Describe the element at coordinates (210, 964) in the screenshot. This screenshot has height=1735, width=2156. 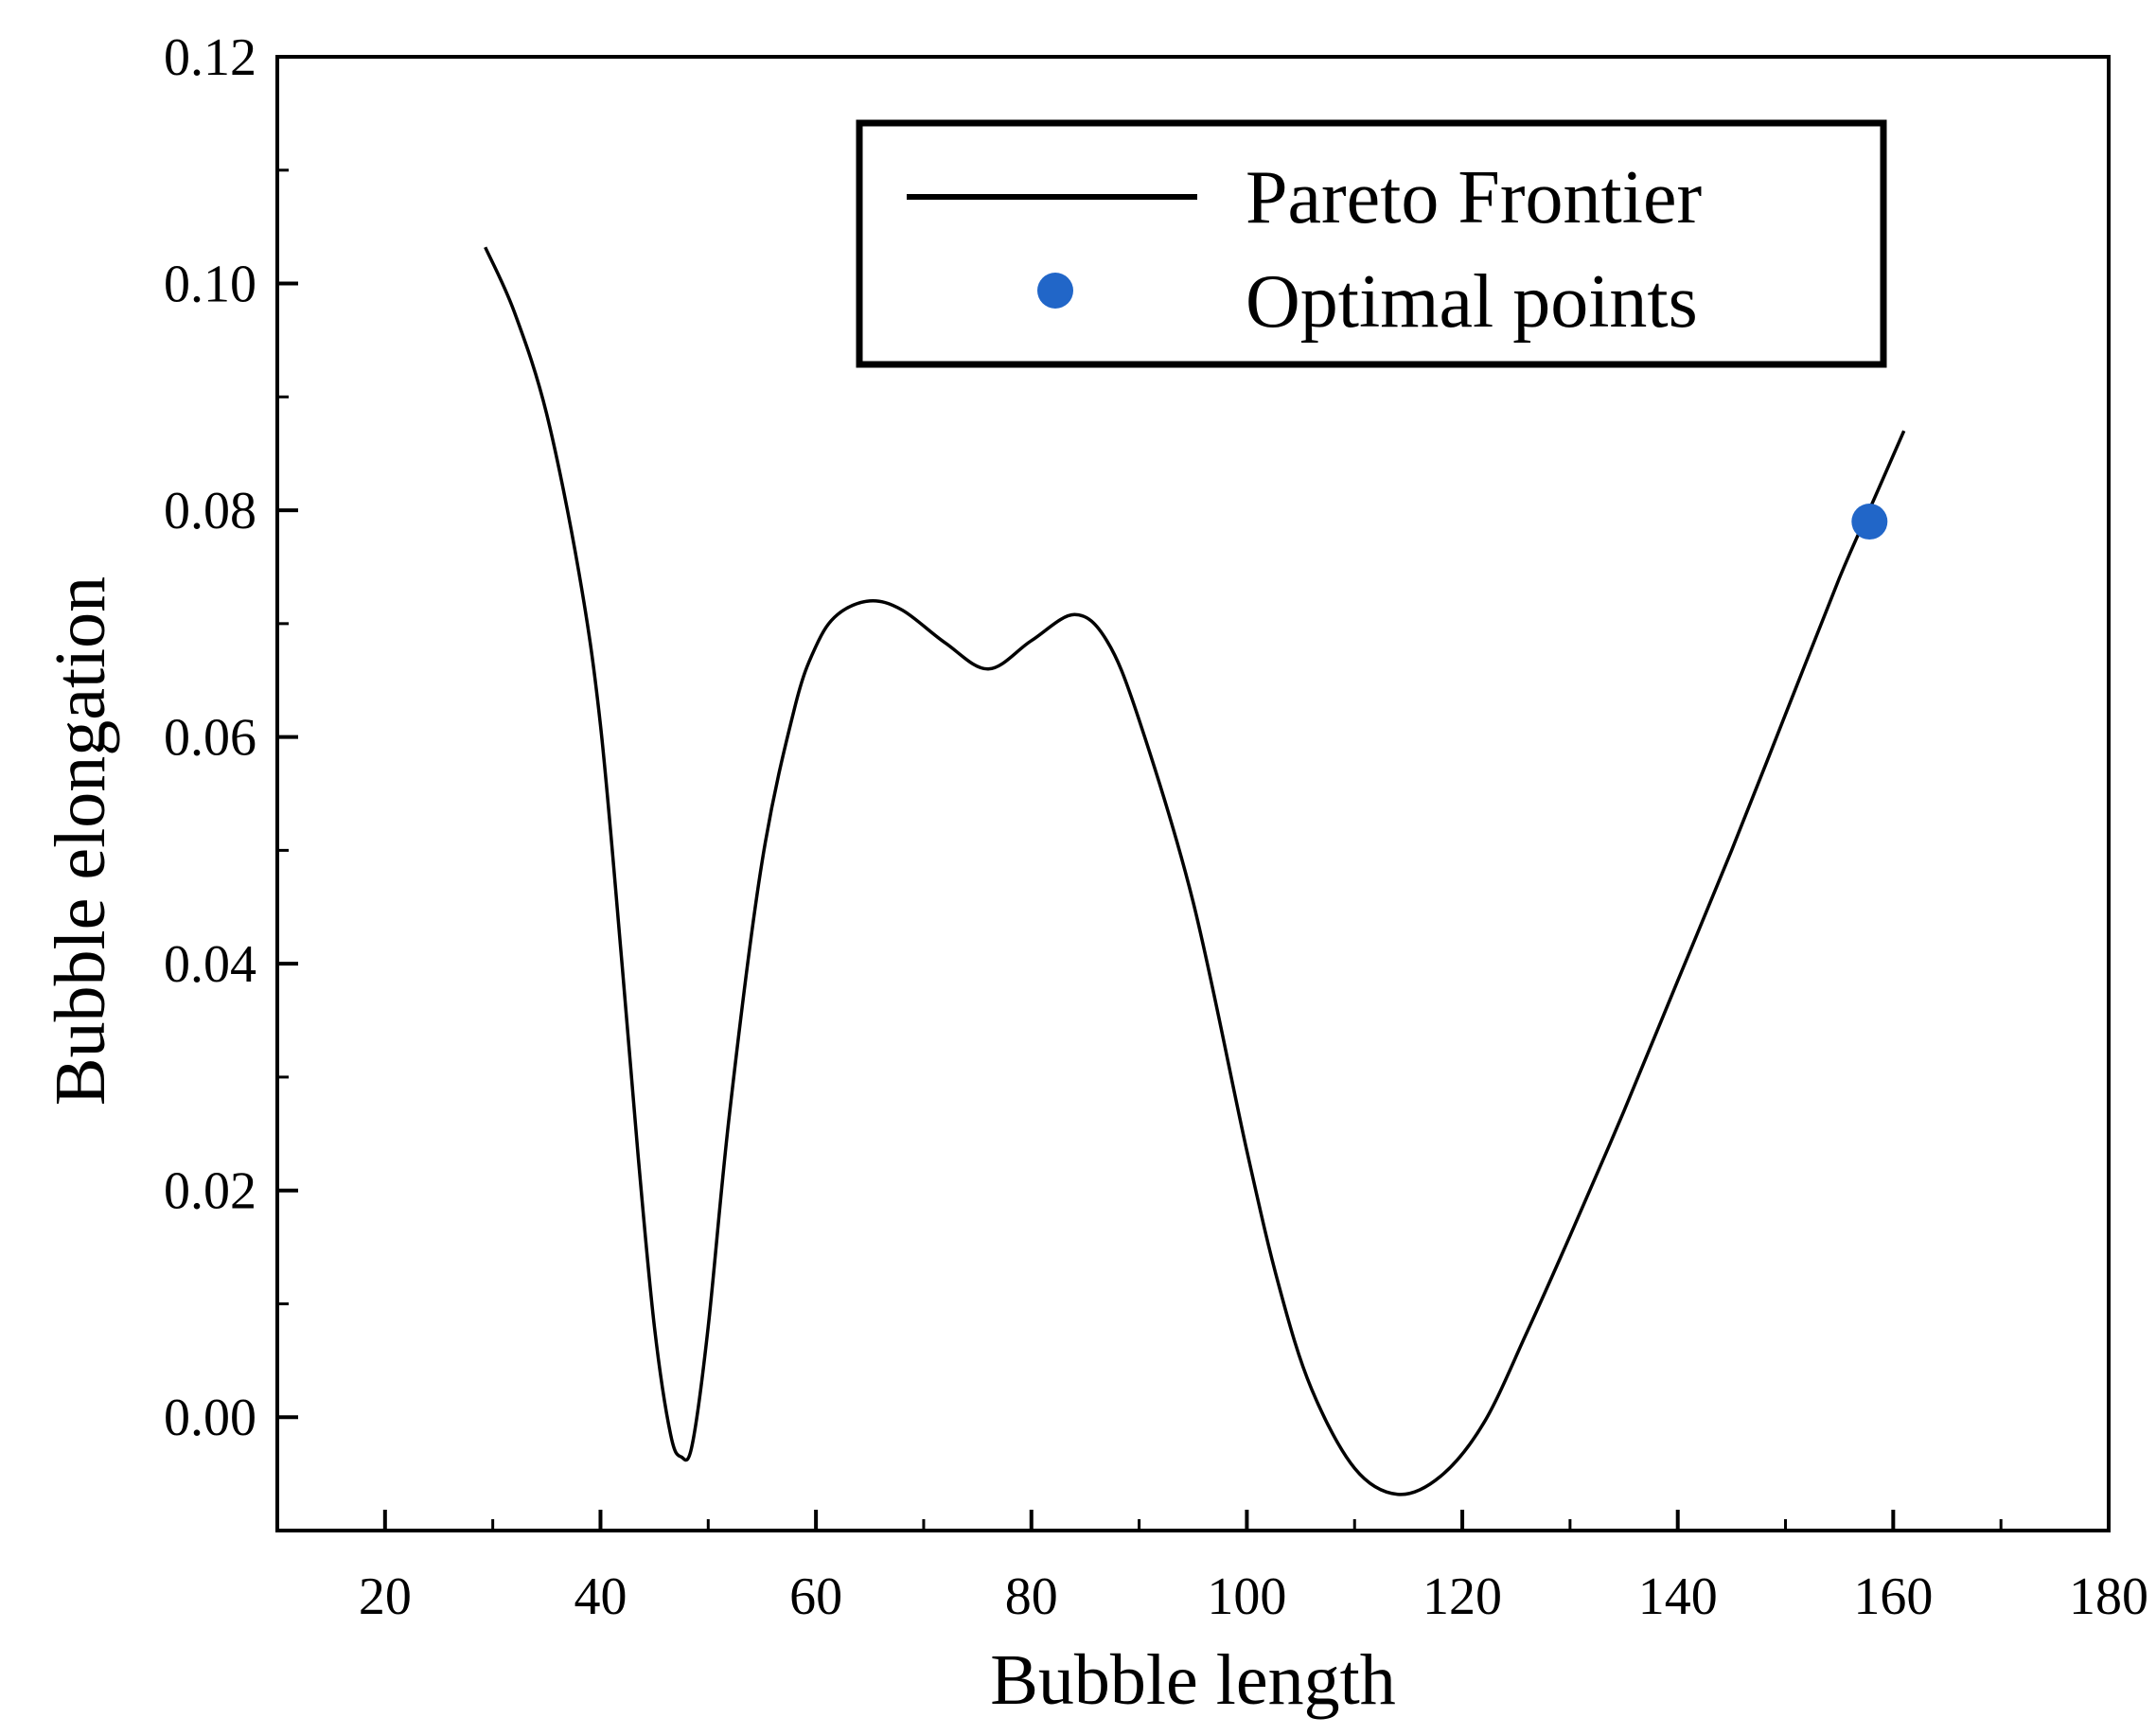
I see `y-tick-label: 0.04` at that location.